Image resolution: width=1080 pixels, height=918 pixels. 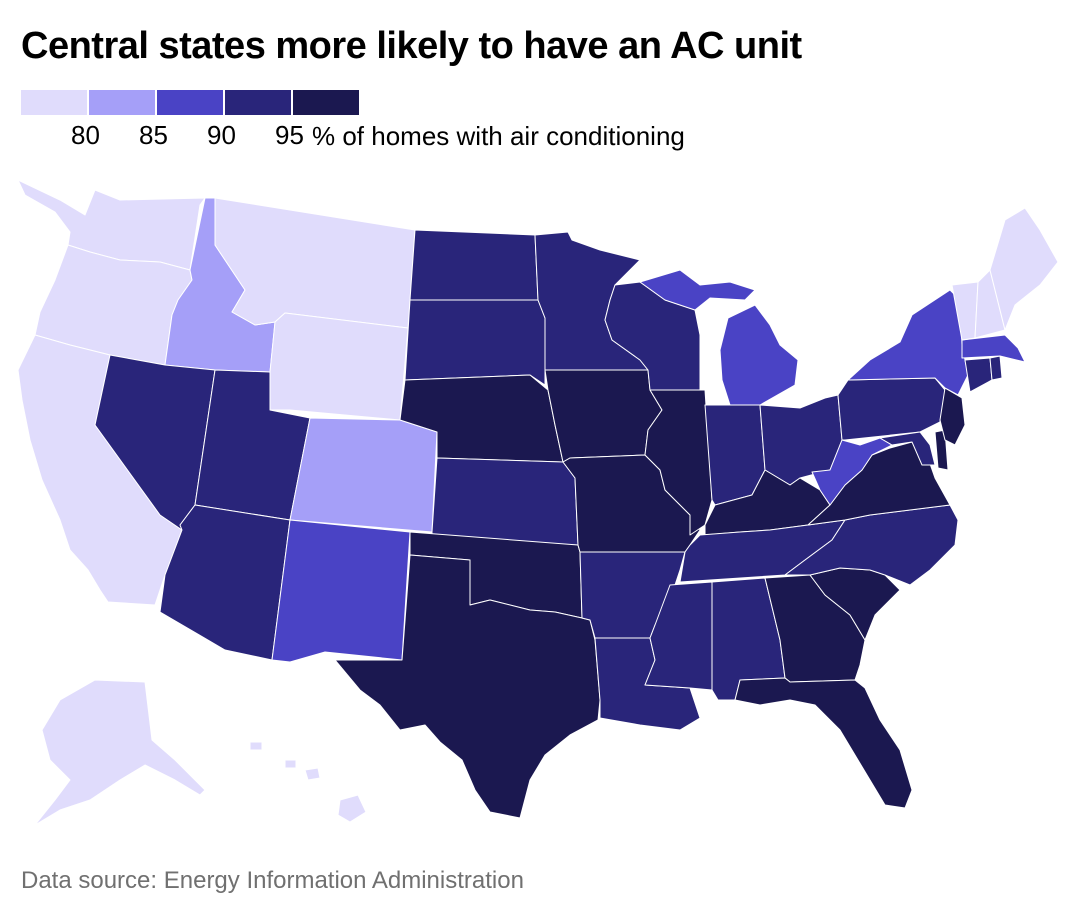 What do you see at coordinates (505, 501) in the screenshot?
I see `state-kansas` at bounding box center [505, 501].